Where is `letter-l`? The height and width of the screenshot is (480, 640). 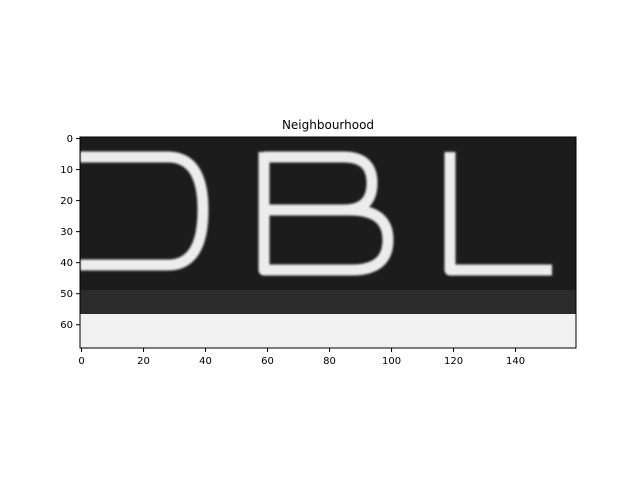 letter-l is located at coordinates (498, 214).